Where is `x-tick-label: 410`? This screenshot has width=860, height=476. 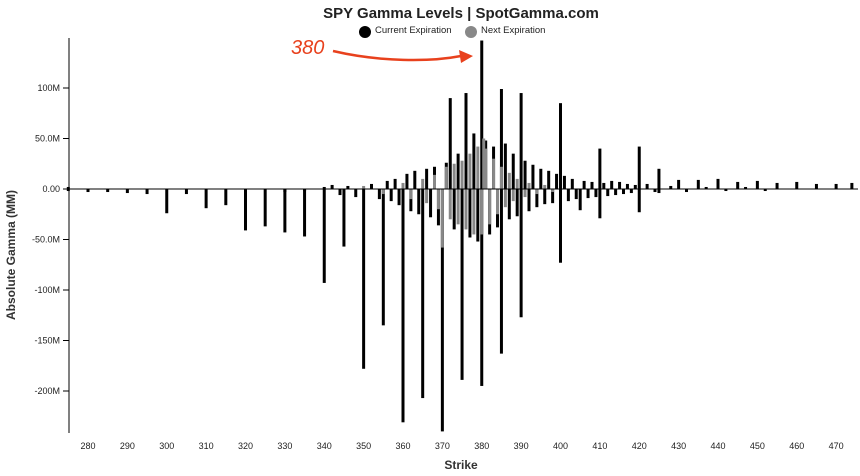 x-tick-label: 410 is located at coordinates (599, 446).